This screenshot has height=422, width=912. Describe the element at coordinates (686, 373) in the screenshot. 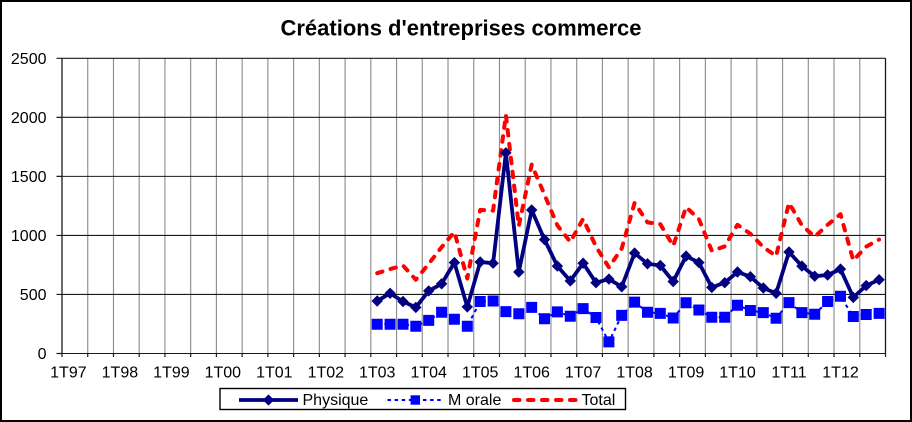

I see `svg-text: 1T09` at that location.